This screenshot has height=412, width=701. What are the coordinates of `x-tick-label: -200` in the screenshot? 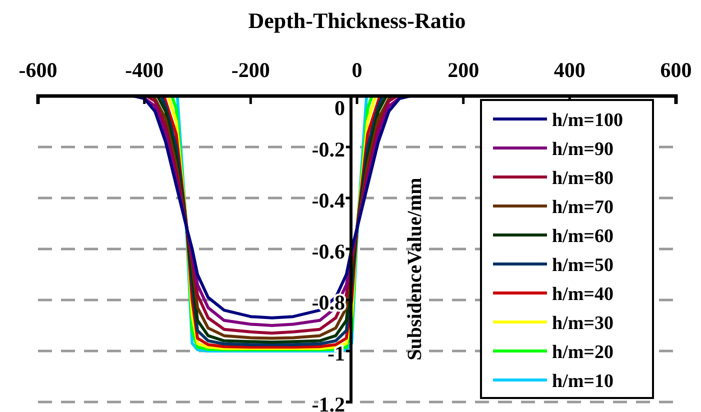 It's located at (250, 70).